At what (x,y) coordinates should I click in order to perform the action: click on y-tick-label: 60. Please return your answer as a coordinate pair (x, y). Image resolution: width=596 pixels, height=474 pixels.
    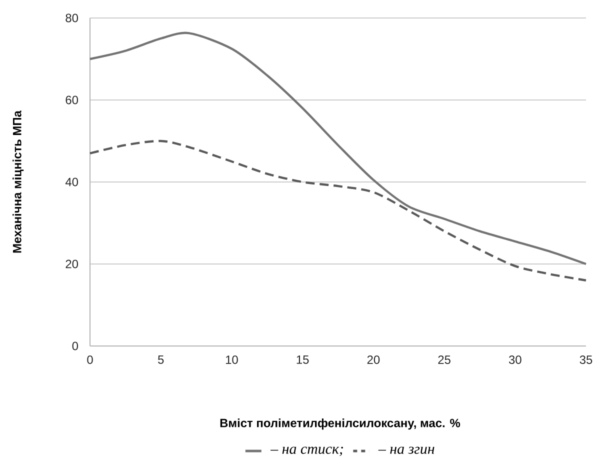
    Looking at the image, I should click on (72, 100).